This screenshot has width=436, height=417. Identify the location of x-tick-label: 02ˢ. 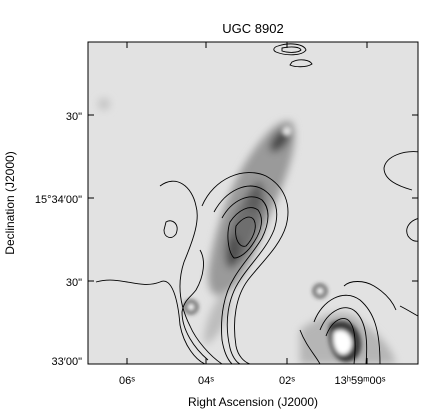
(287, 381).